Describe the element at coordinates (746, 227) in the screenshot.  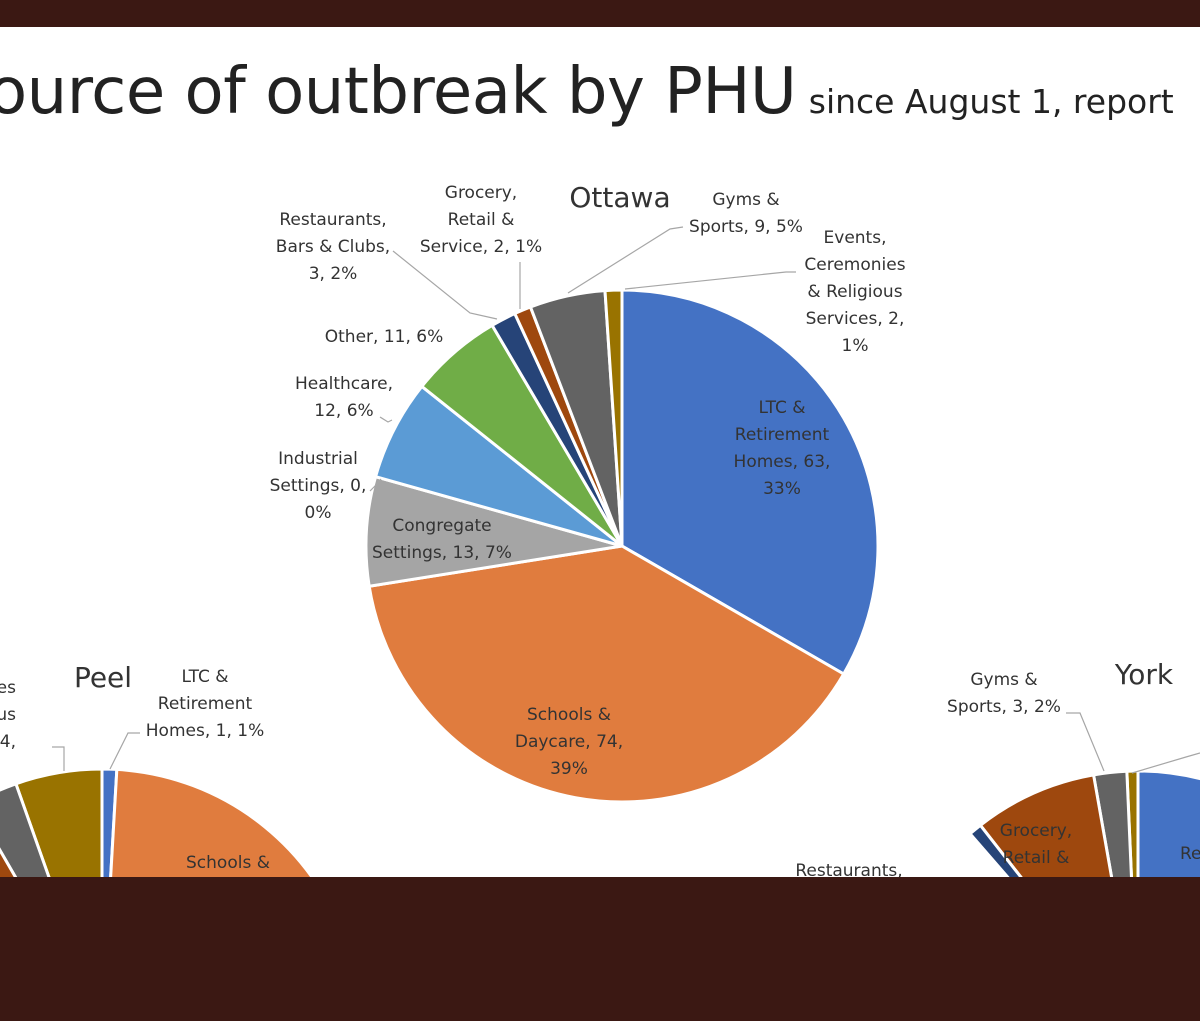
I see `data-label-ottawa-gyms-sports-line: Sports, 9, 5%` at that location.